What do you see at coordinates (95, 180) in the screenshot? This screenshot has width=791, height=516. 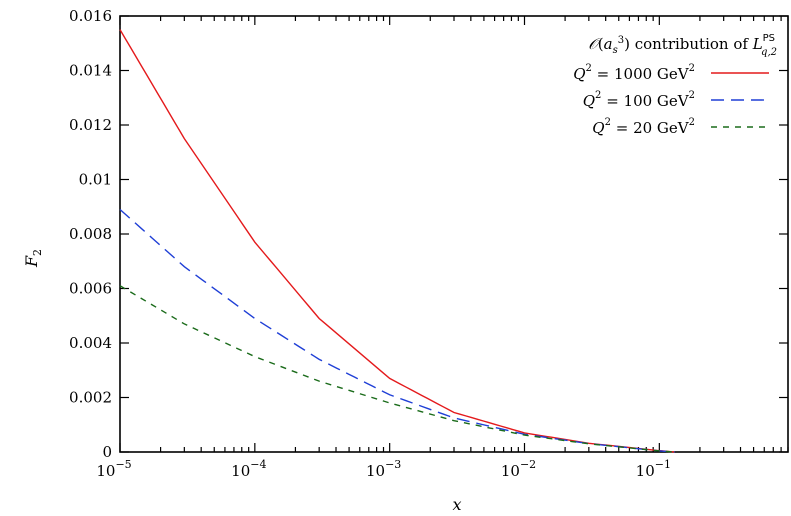 I see `y-tick-label: 0.01` at bounding box center [95, 180].